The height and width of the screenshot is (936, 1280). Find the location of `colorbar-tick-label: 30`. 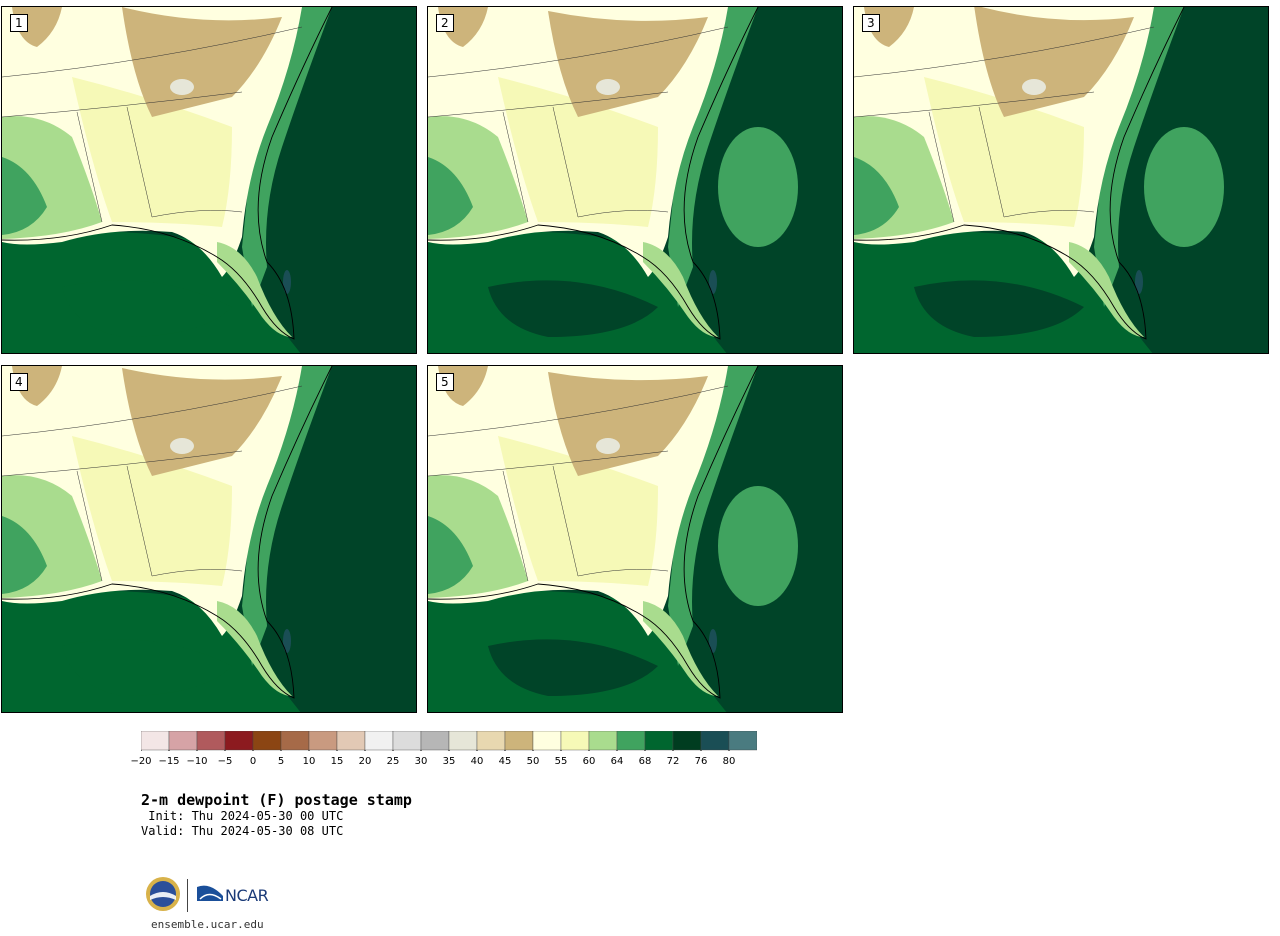

colorbar-tick-label: 30 is located at coordinates (421, 761).